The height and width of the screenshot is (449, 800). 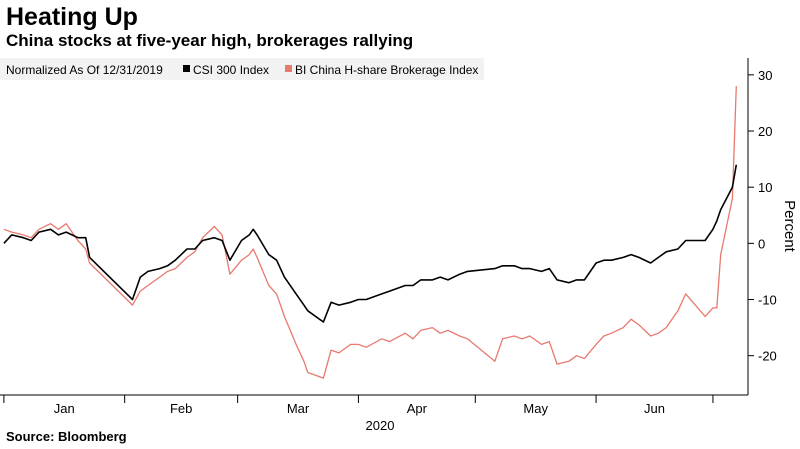 What do you see at coordinates (380, 425) in the screenshot?
I see `x-axis-label: 2020` at bounding box center [380, 425].